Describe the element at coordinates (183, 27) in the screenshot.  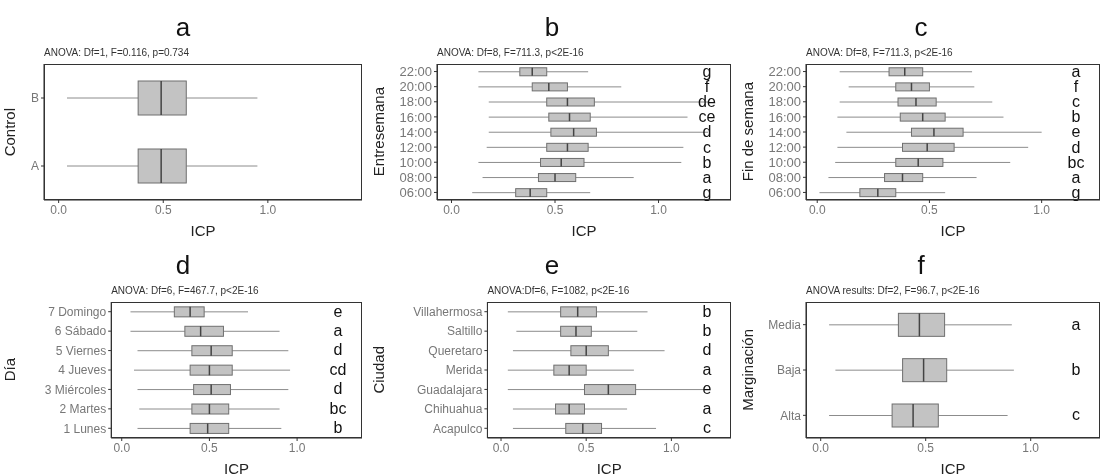
I see `chart-title: a` at that location.